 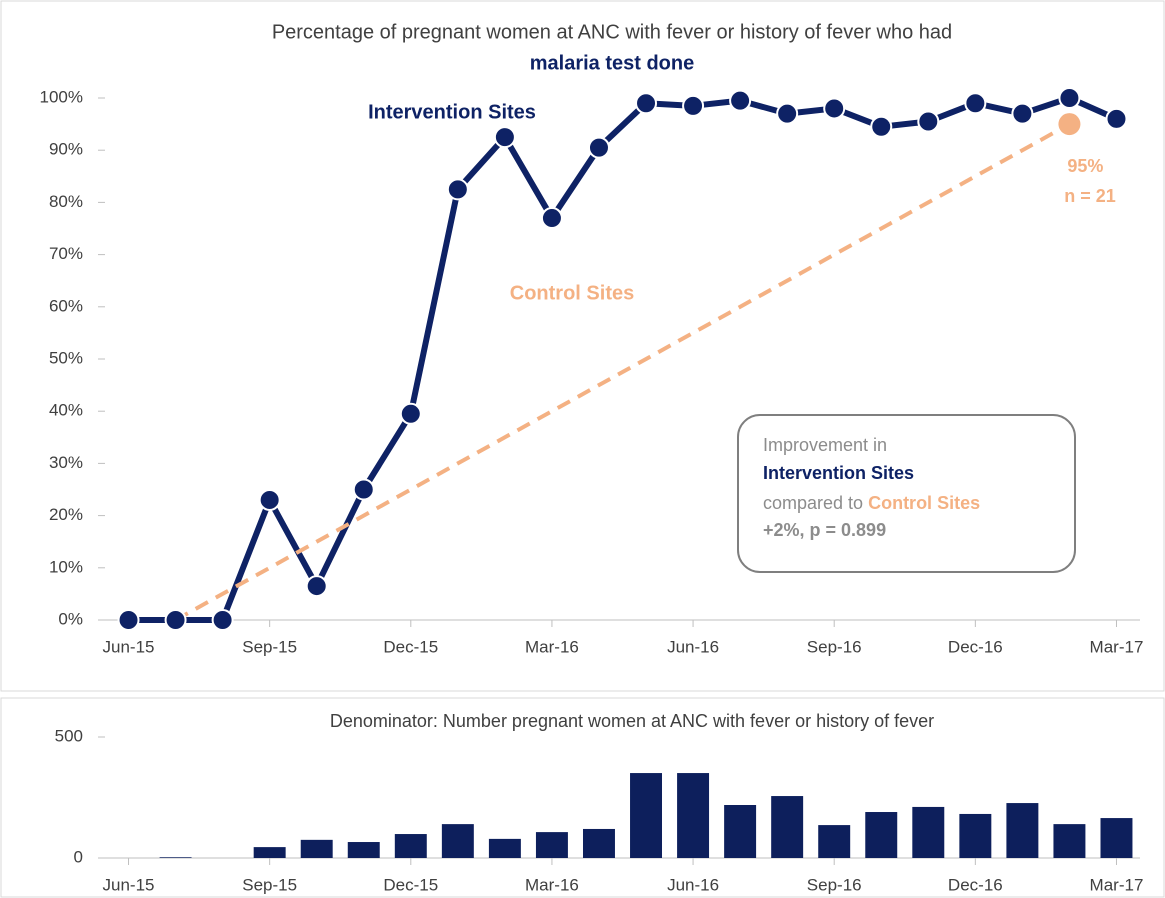 What do you see at coordinates (452, 112) in the screenshot?
I see `series-label: Intervention Sites` at bounding box center [452, 112].